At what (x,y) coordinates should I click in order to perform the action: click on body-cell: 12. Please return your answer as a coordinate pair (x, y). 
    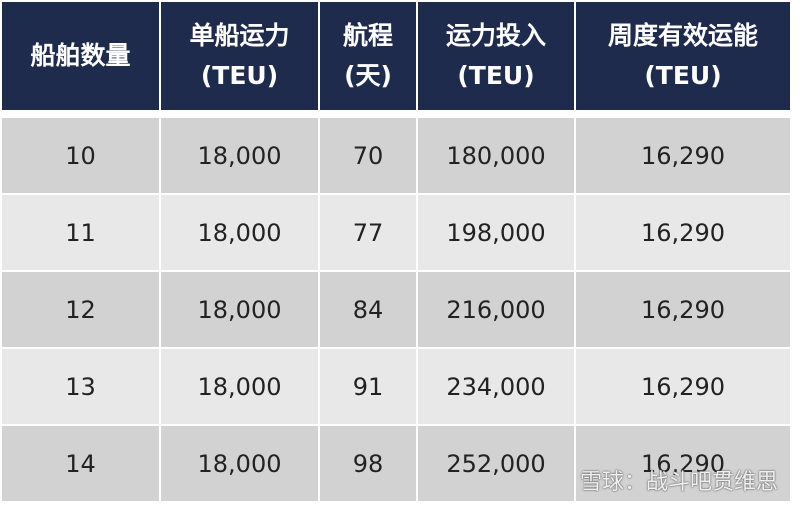
    Looking at the image, I should click on (80, 309).